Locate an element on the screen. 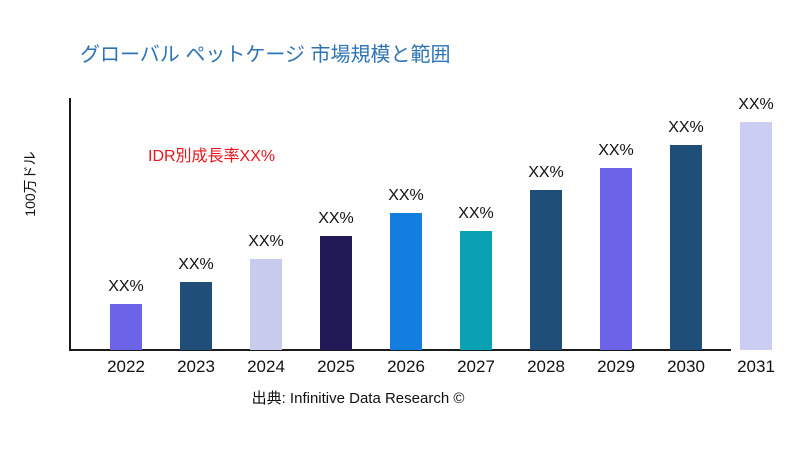 This screenshot has width=800, height=450. bar-value-label-2028: XX% is located at coordinates (546, 172).